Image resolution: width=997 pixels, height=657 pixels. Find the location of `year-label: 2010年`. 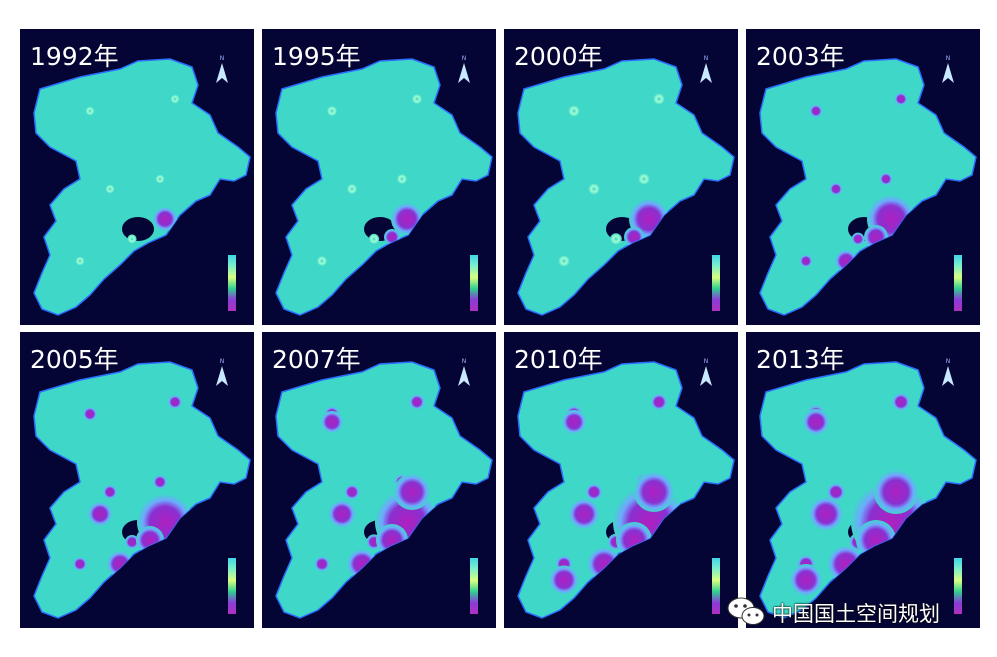

year-label: 2010年 is located at coordinates (558, 359).